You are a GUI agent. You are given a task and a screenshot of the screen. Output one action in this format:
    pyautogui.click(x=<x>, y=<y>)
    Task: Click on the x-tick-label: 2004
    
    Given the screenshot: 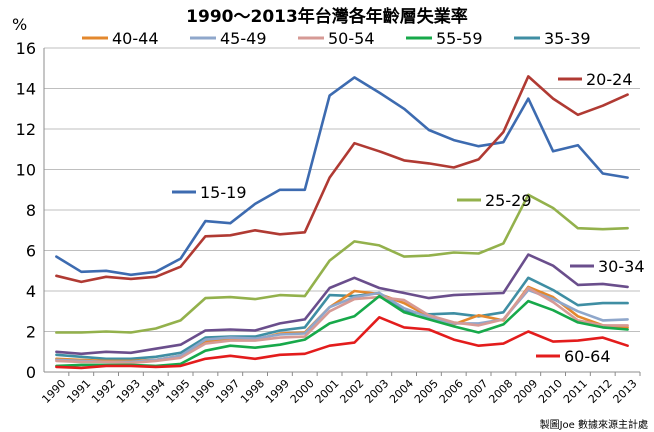 What is the action you would take?
    pyautogui.click(x=401, y=391)
    